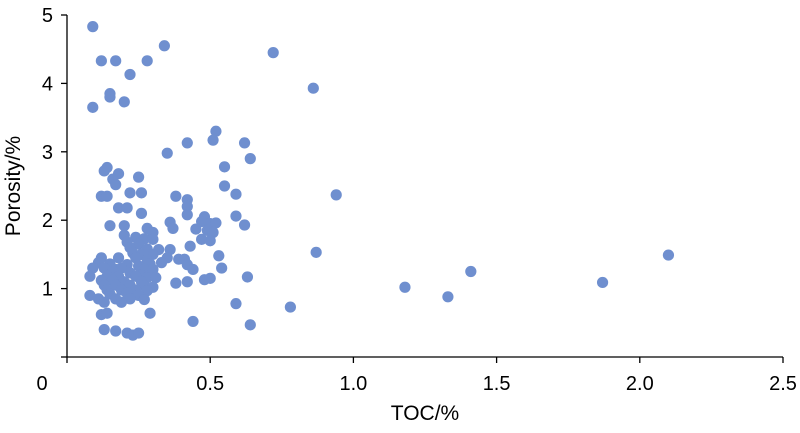 This screenshot has width=800, height=433. What do you see at coordinates (47, 153) in the screenshot?
I see `y-tick-label: 3` at bounding box center [47, 153].